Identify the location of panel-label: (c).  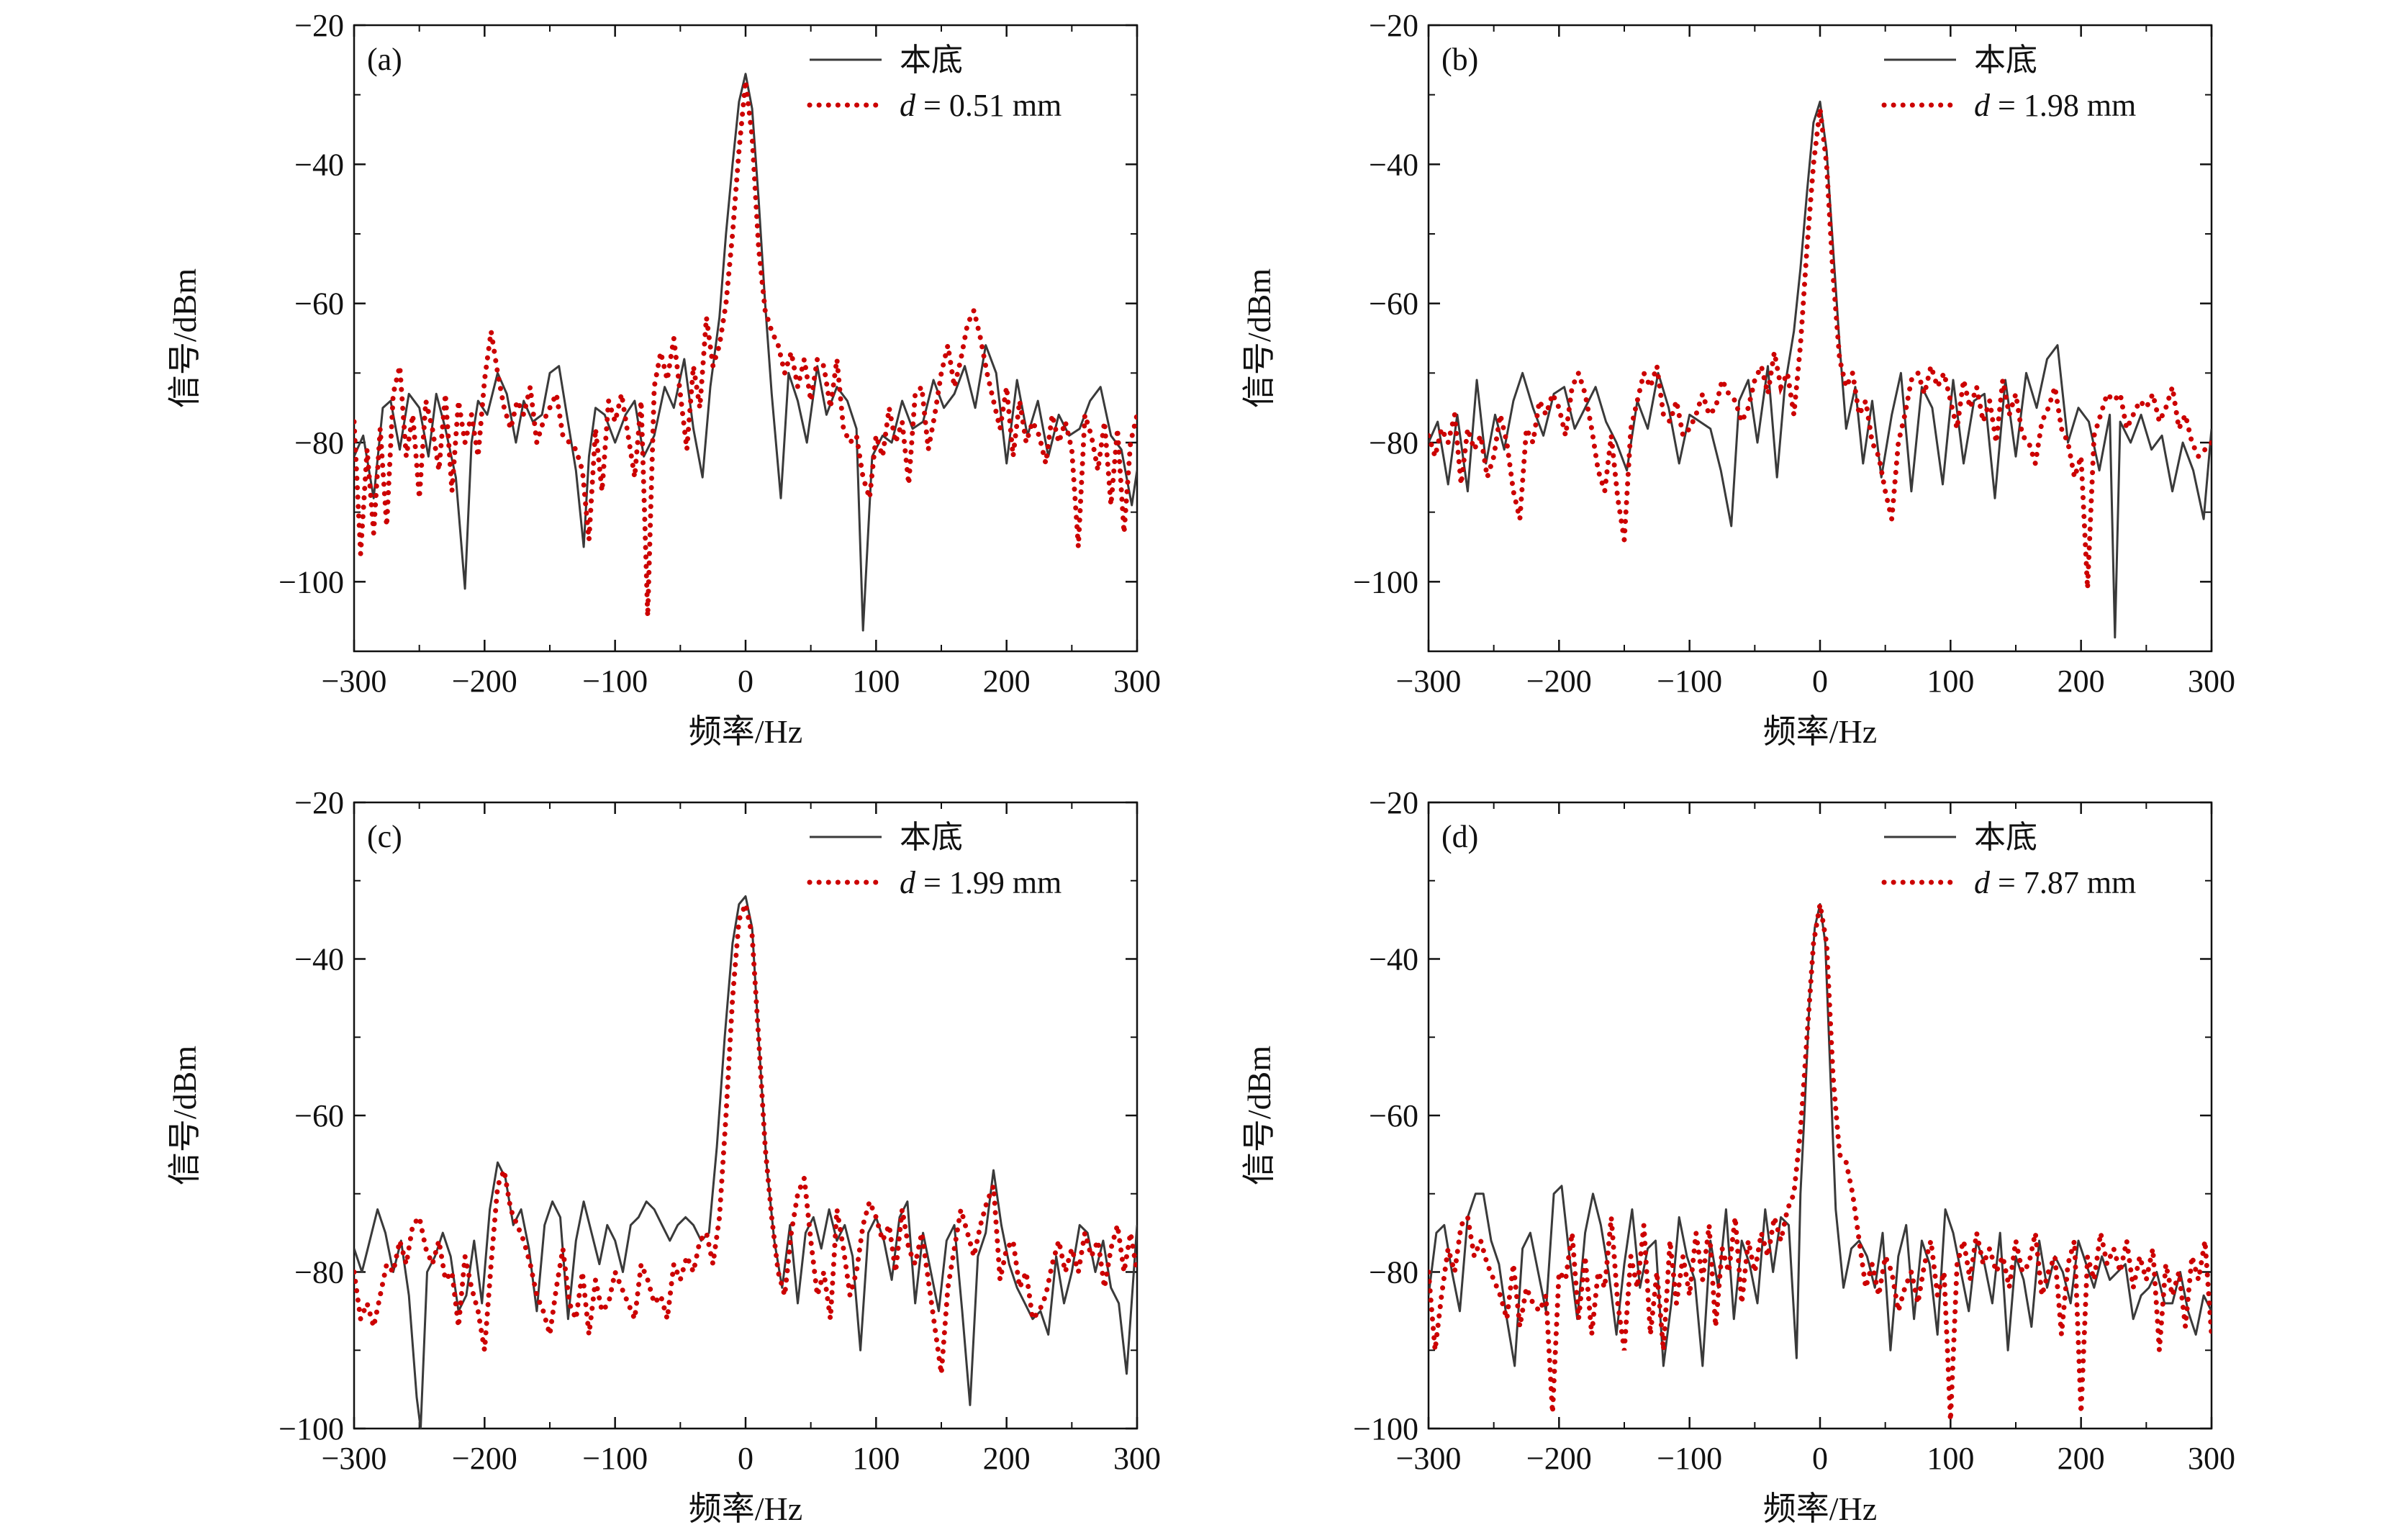
(384, 836).